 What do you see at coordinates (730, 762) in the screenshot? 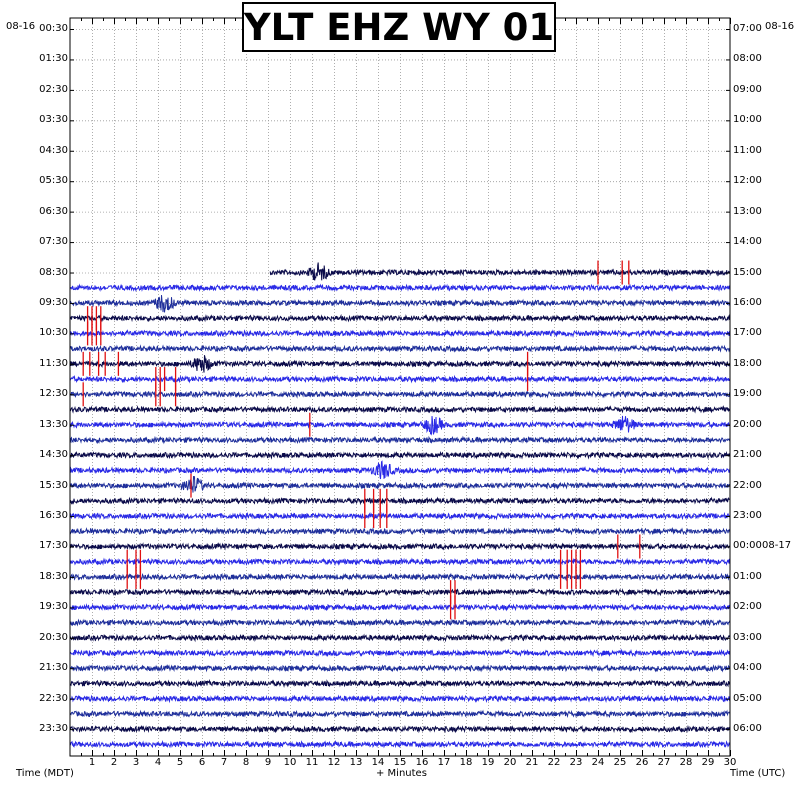
I see `x-tick-label: 30` at bounding box center [730, 762].